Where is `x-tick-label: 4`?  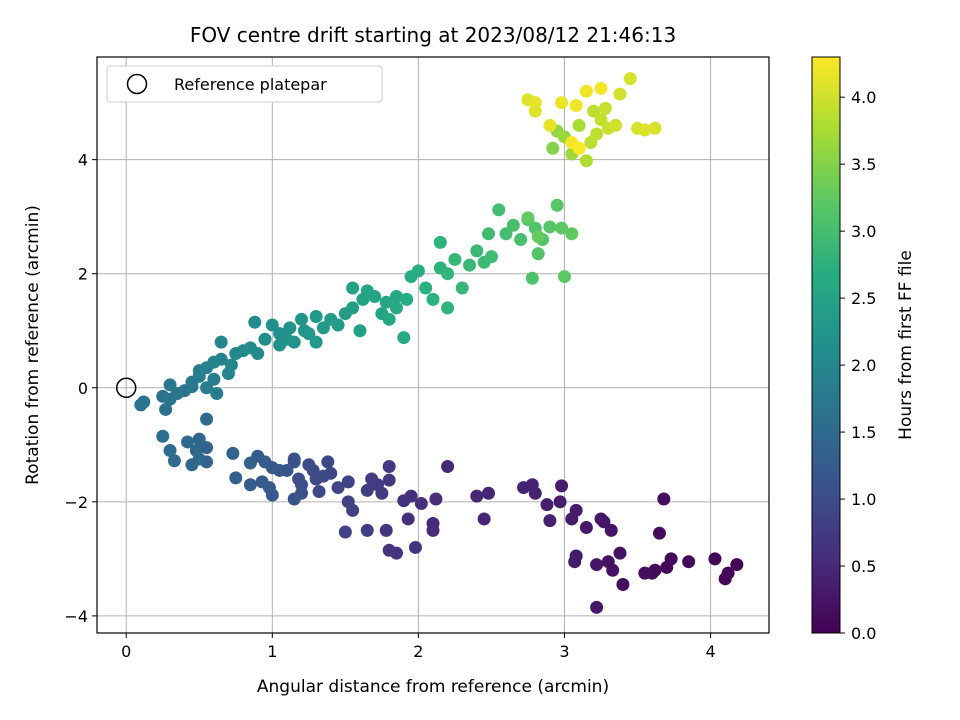
x-tick-label: 4 is located at coordinates (710, 651).